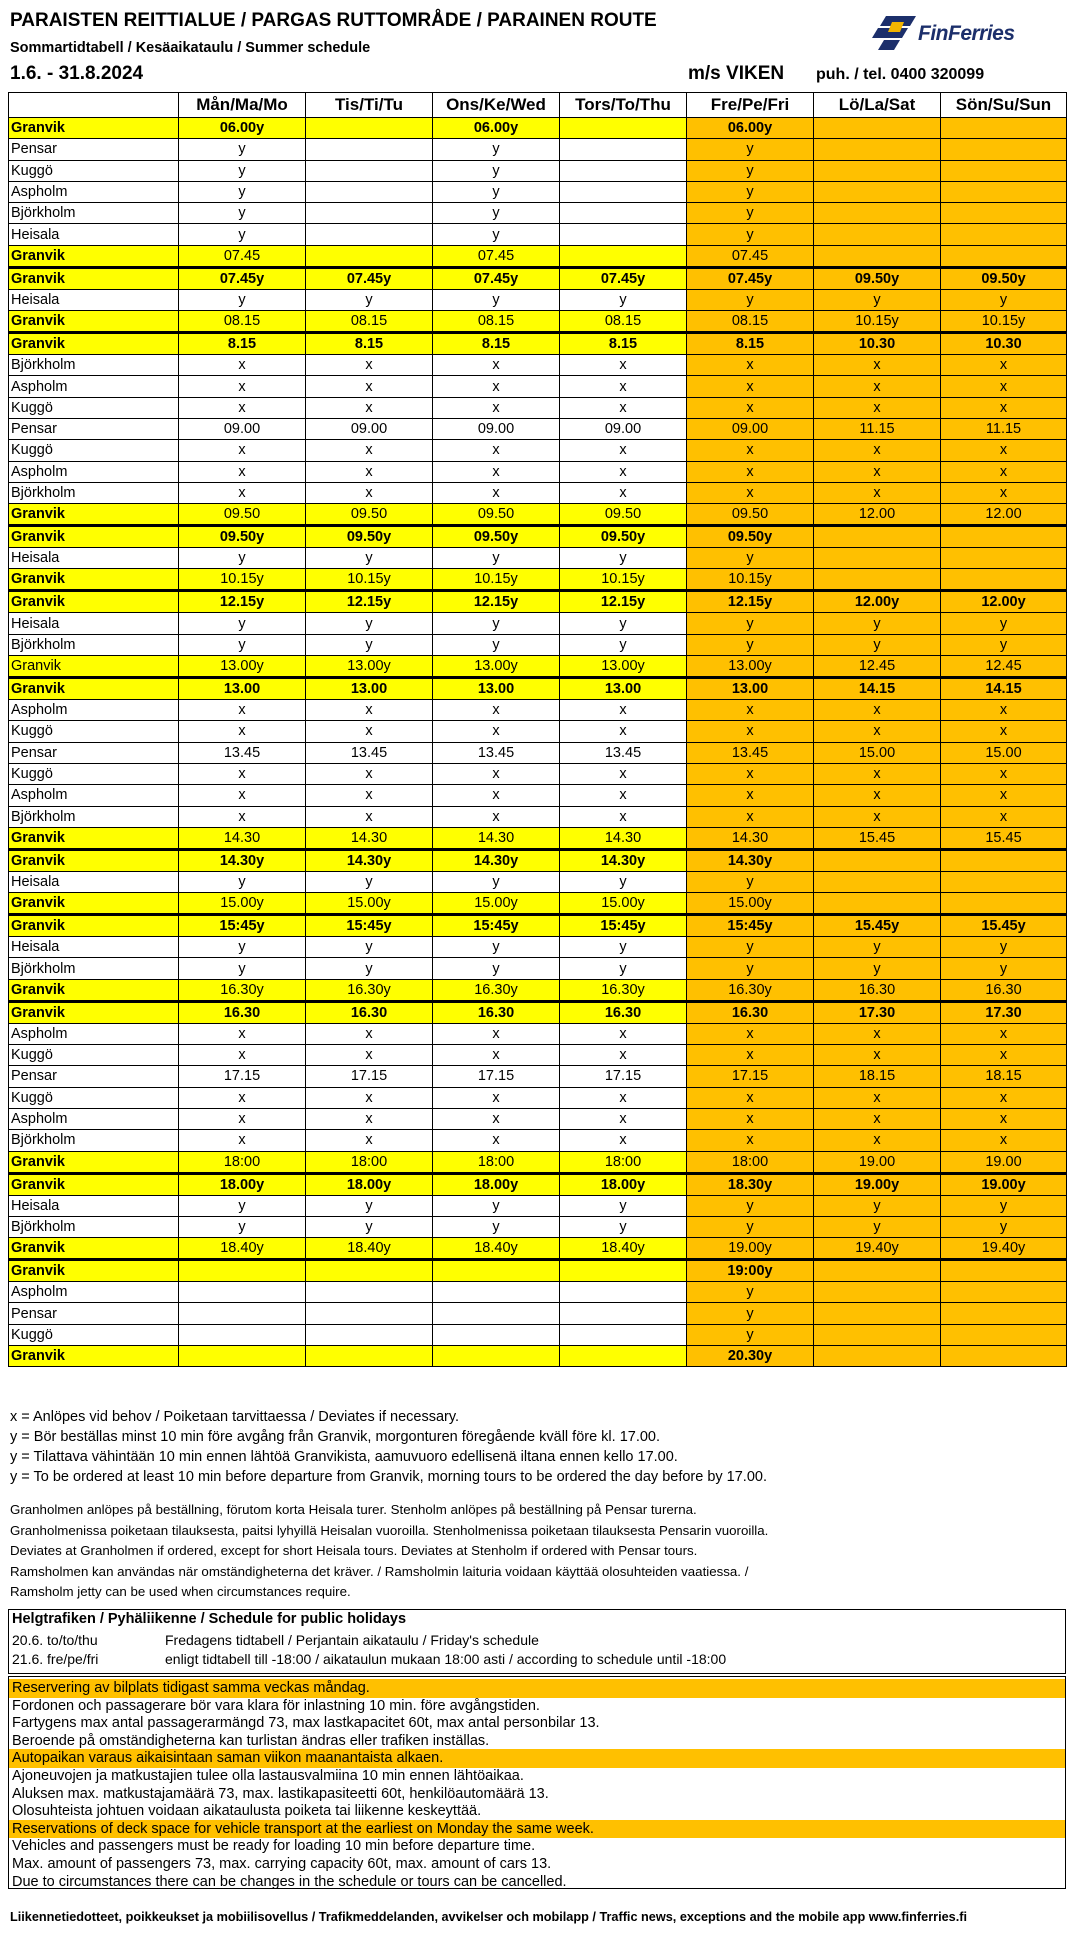  Describe the element at coordinates (369, 105) in the screenshot. I see `header-day: Tis/Ti/Tu` at that location.